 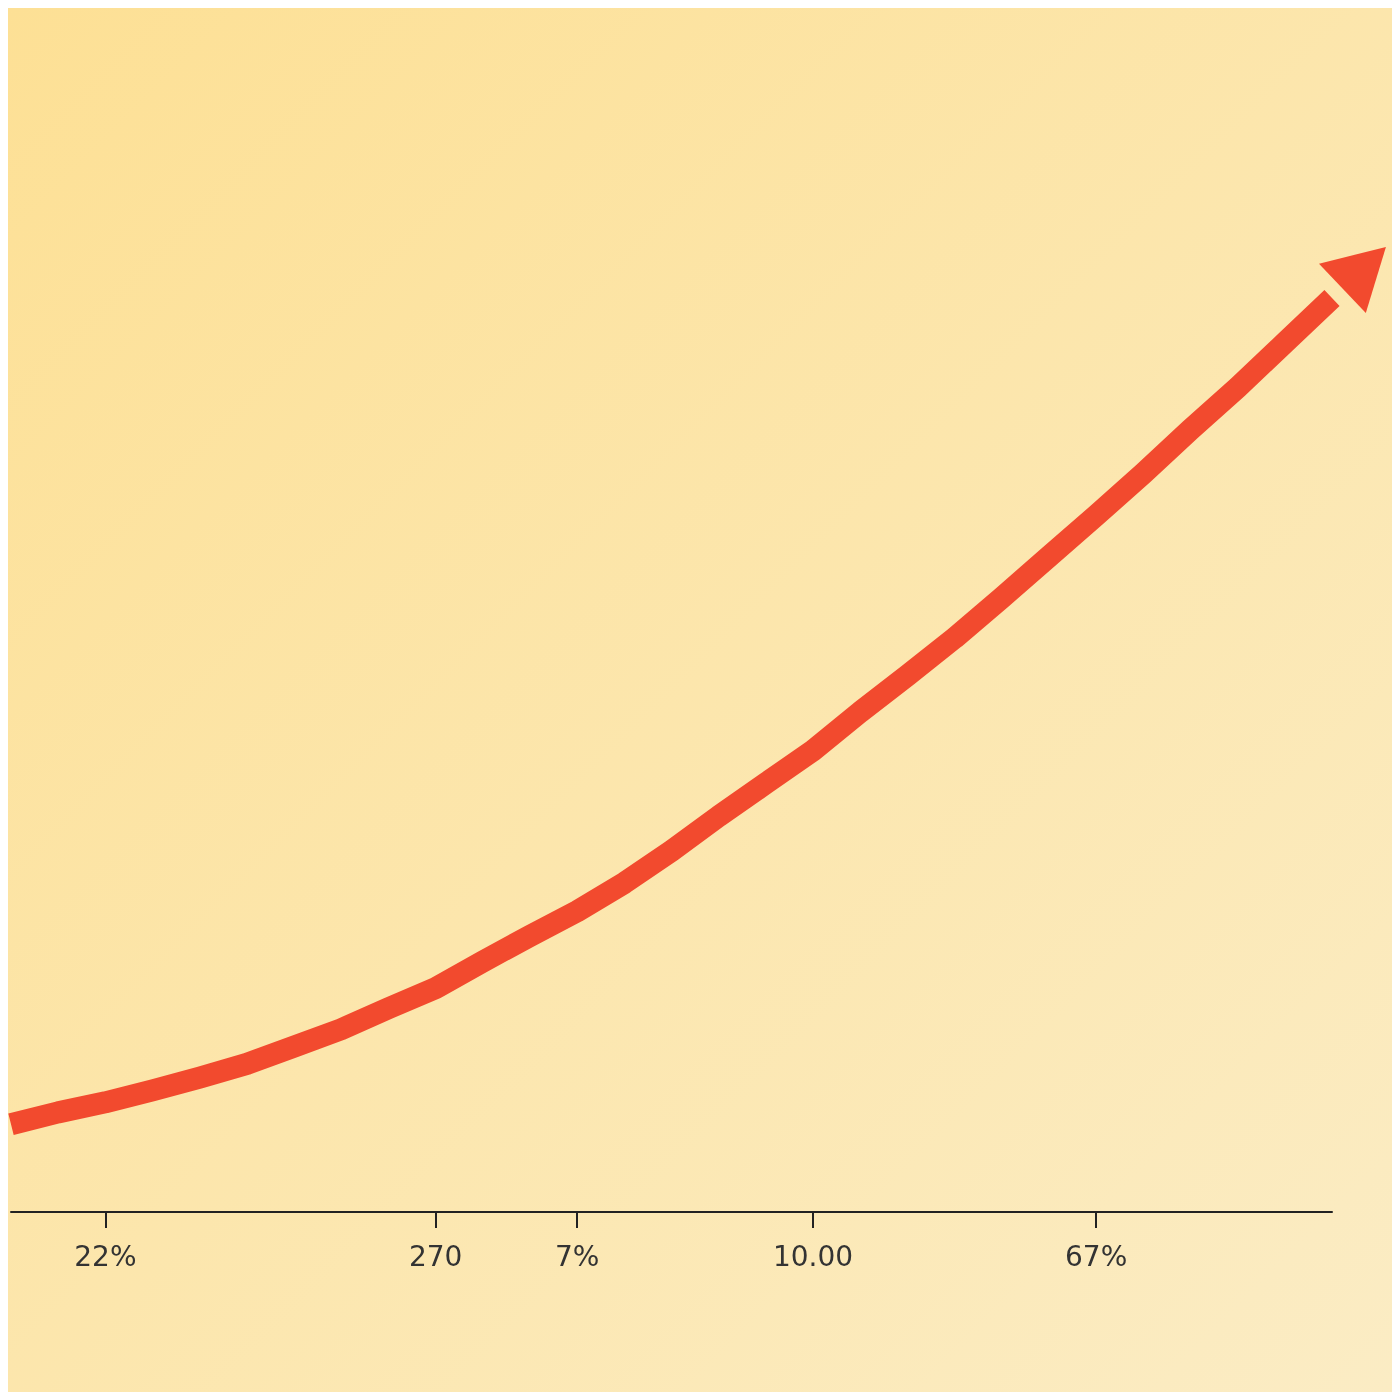 What do you see at coordinates (435, 1256) in the screenshot?
I see `x-tick-label: 270` at bounding box center [435, 1256].